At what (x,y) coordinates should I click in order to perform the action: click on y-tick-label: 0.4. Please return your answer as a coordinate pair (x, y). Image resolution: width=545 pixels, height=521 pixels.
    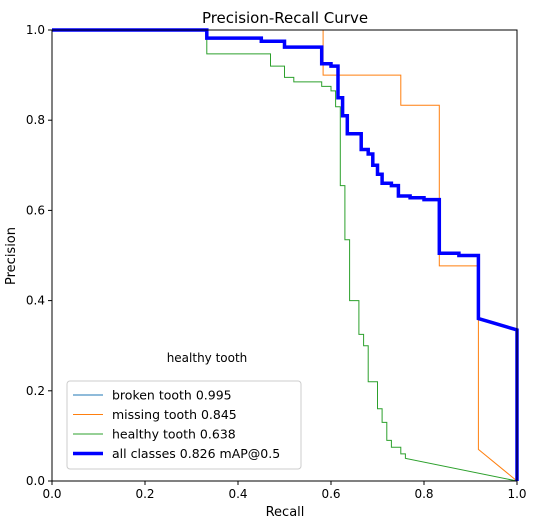
    Looking at the image, I should click on (35, 301).